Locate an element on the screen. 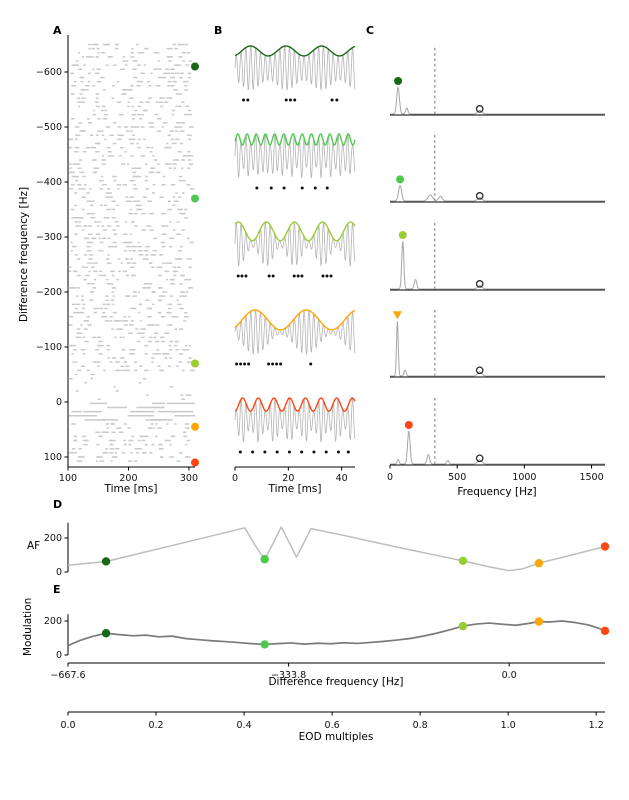 This screenshot has height=800, width=629. svg-text: 1.0 is located at coordinates (508, 725).